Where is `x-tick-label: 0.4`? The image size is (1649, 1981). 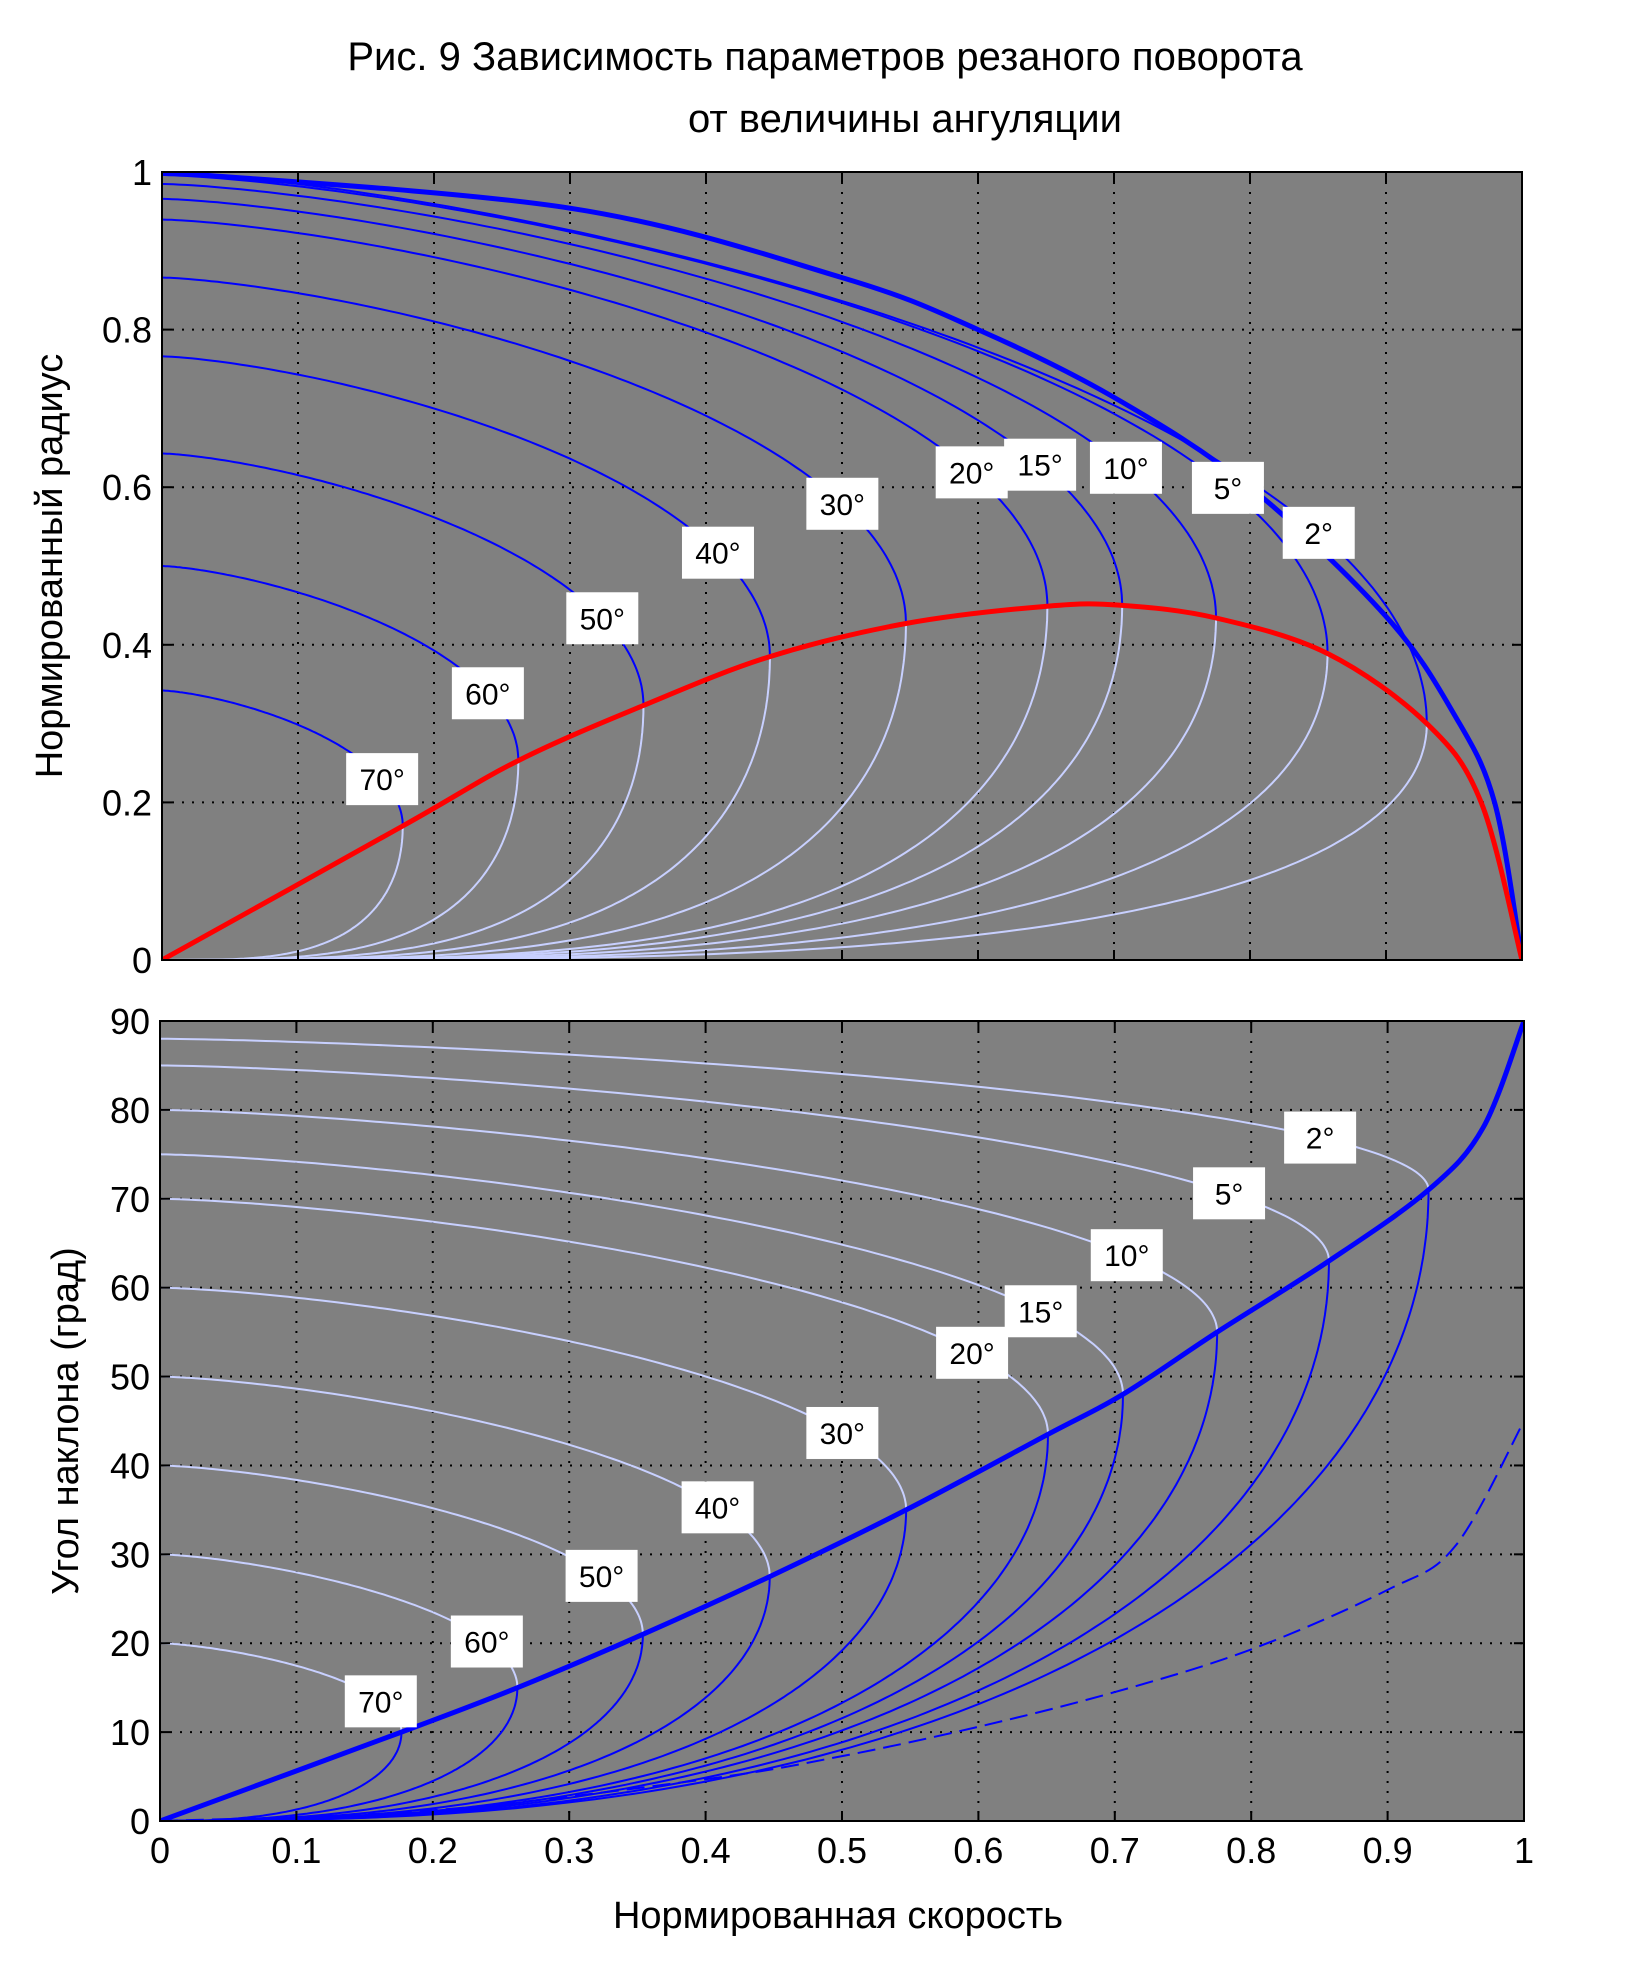 x-tick-label: 0.4 is located at coordinates (706, 1850).